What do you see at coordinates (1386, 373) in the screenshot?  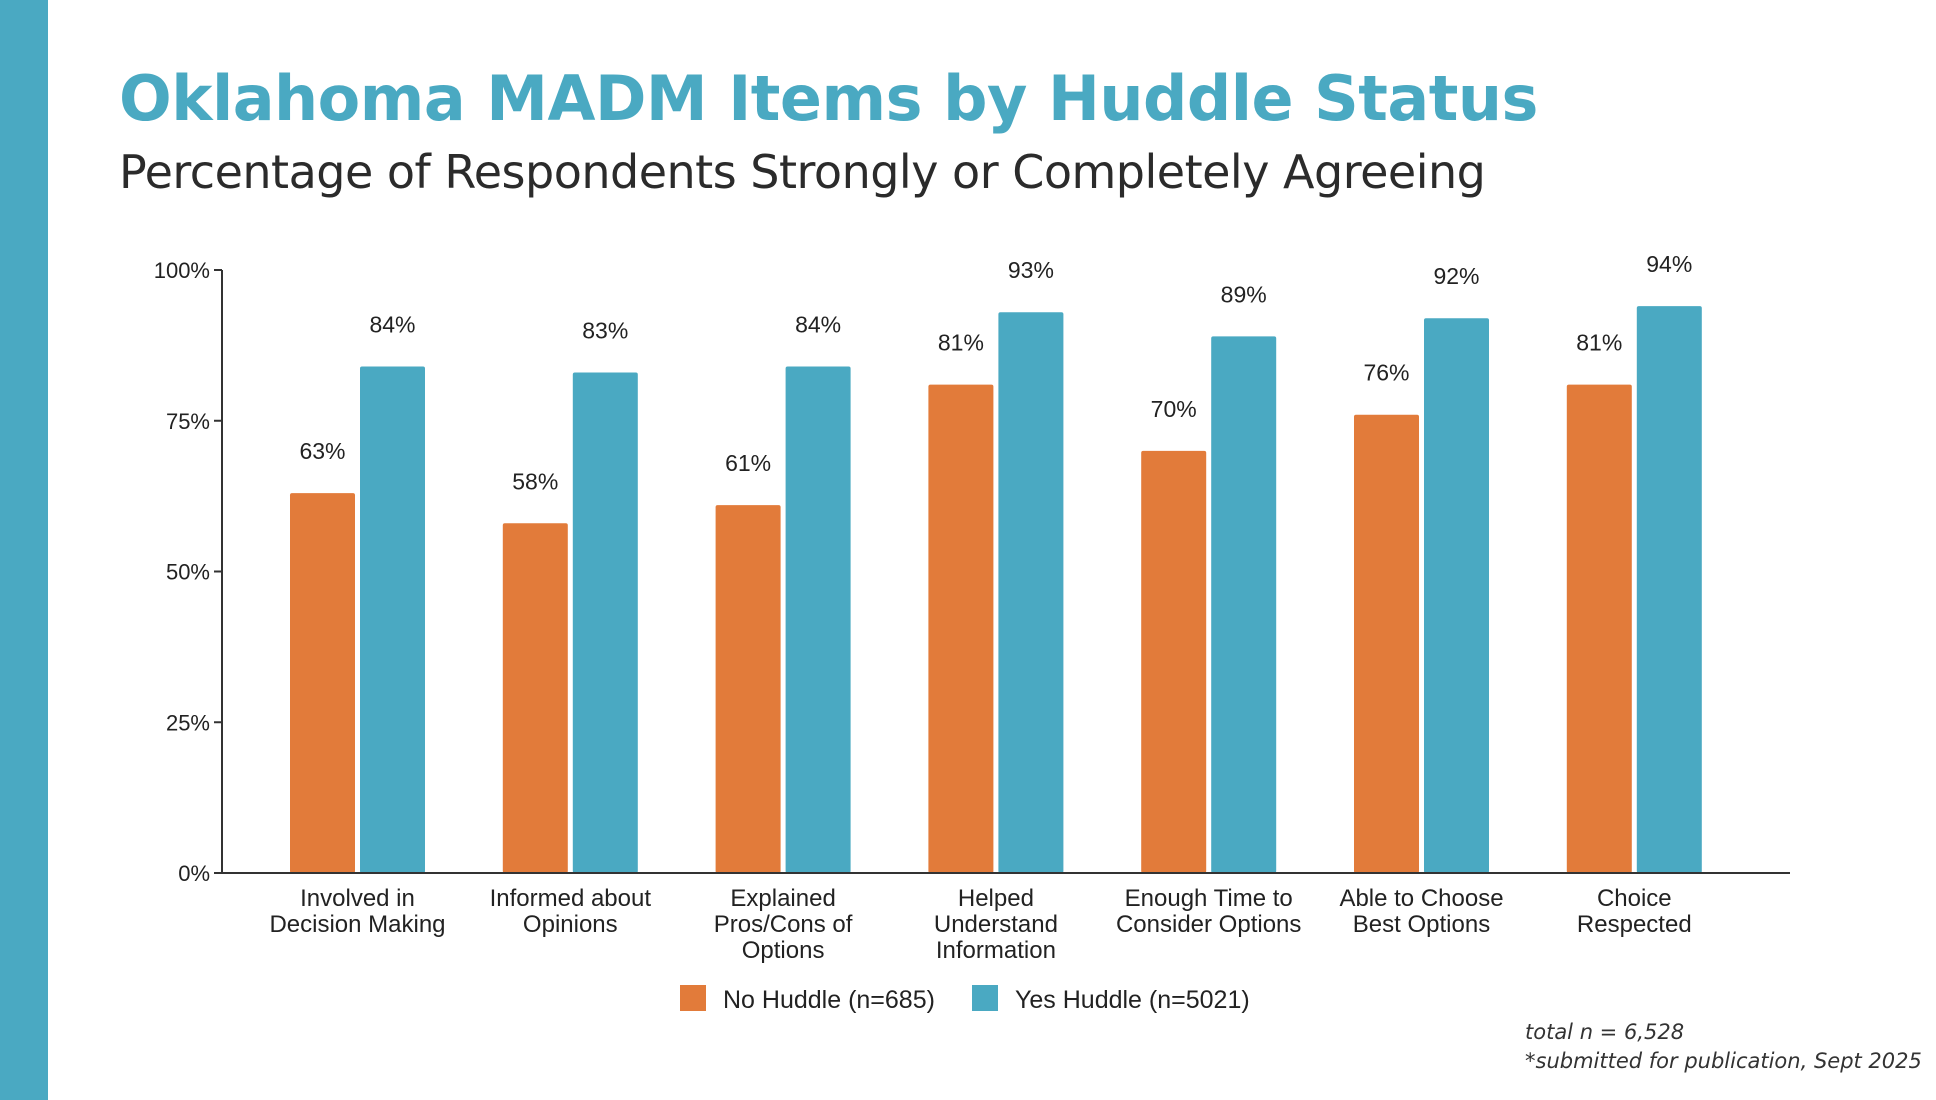 I see `data-label: 76%` at bounding box center [1386, 373].